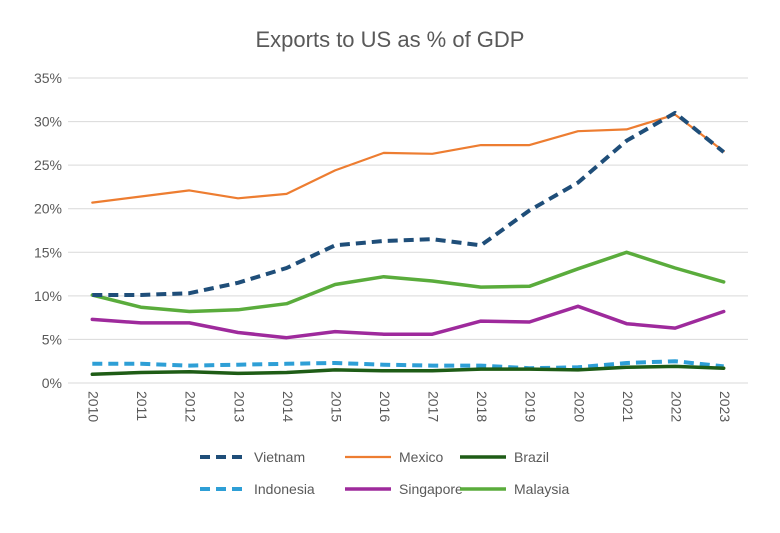 This screenshot has width=780, height=533. Describe the element at coordinates (48, 165) in the screenshot. I see `y-tick-label: 25%` at that location.